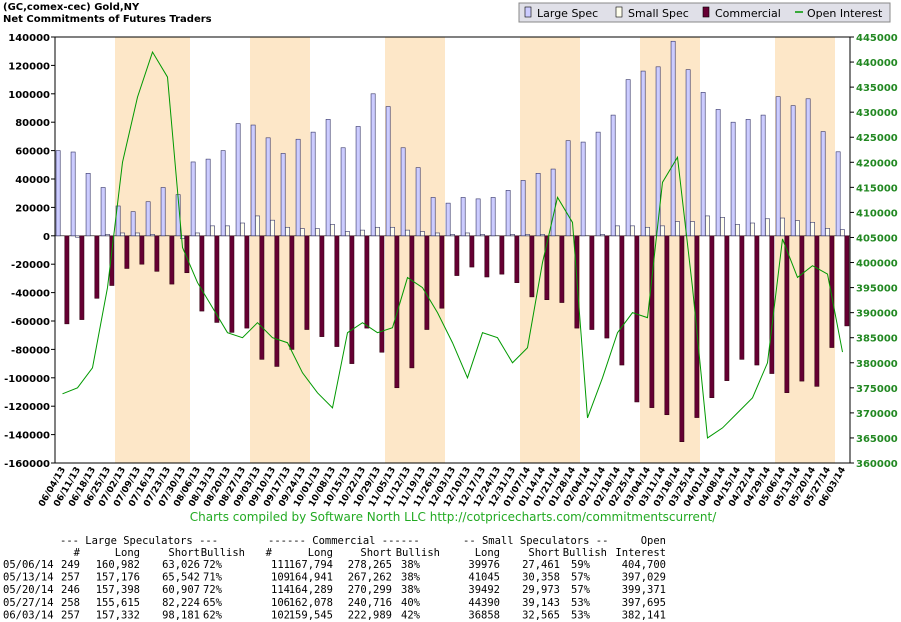 The height and width of the screenshot is (622, 901). Describe the element at coordinates (118, 603) in the screenshot. I see `table-cell: 155,615` at that location.